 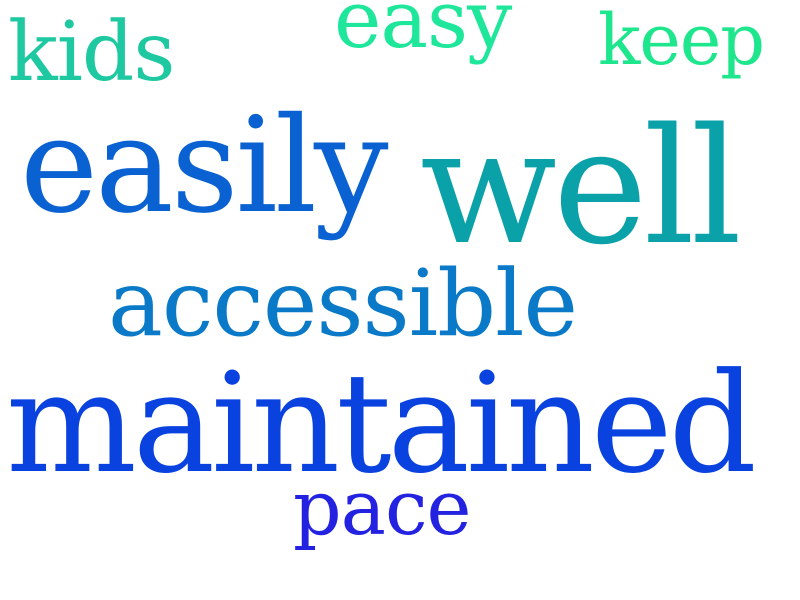 What do you see at coordinates (681, 40) in the screenshot?
I see `word-keep: keep` at bounding box center [681, 40].